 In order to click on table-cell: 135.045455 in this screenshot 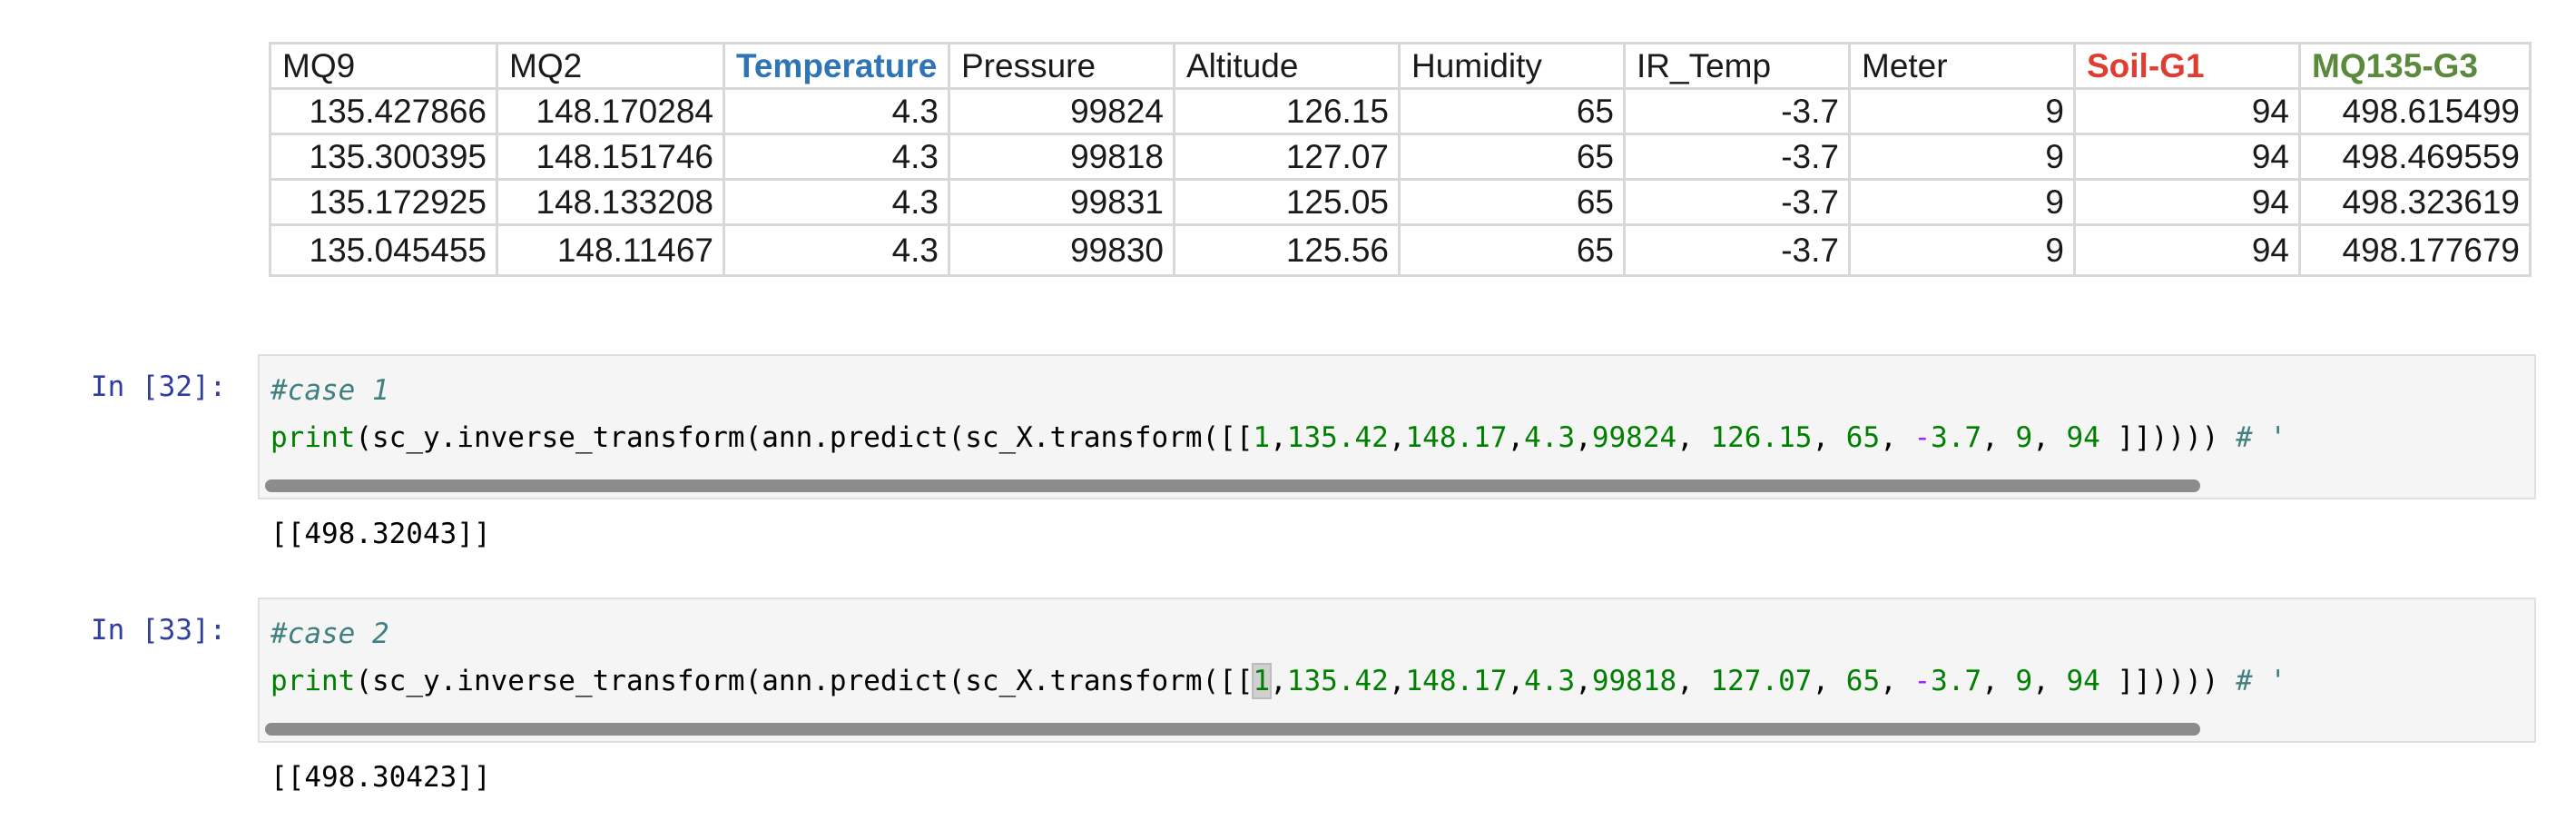, I will do `click(383, 250)`.